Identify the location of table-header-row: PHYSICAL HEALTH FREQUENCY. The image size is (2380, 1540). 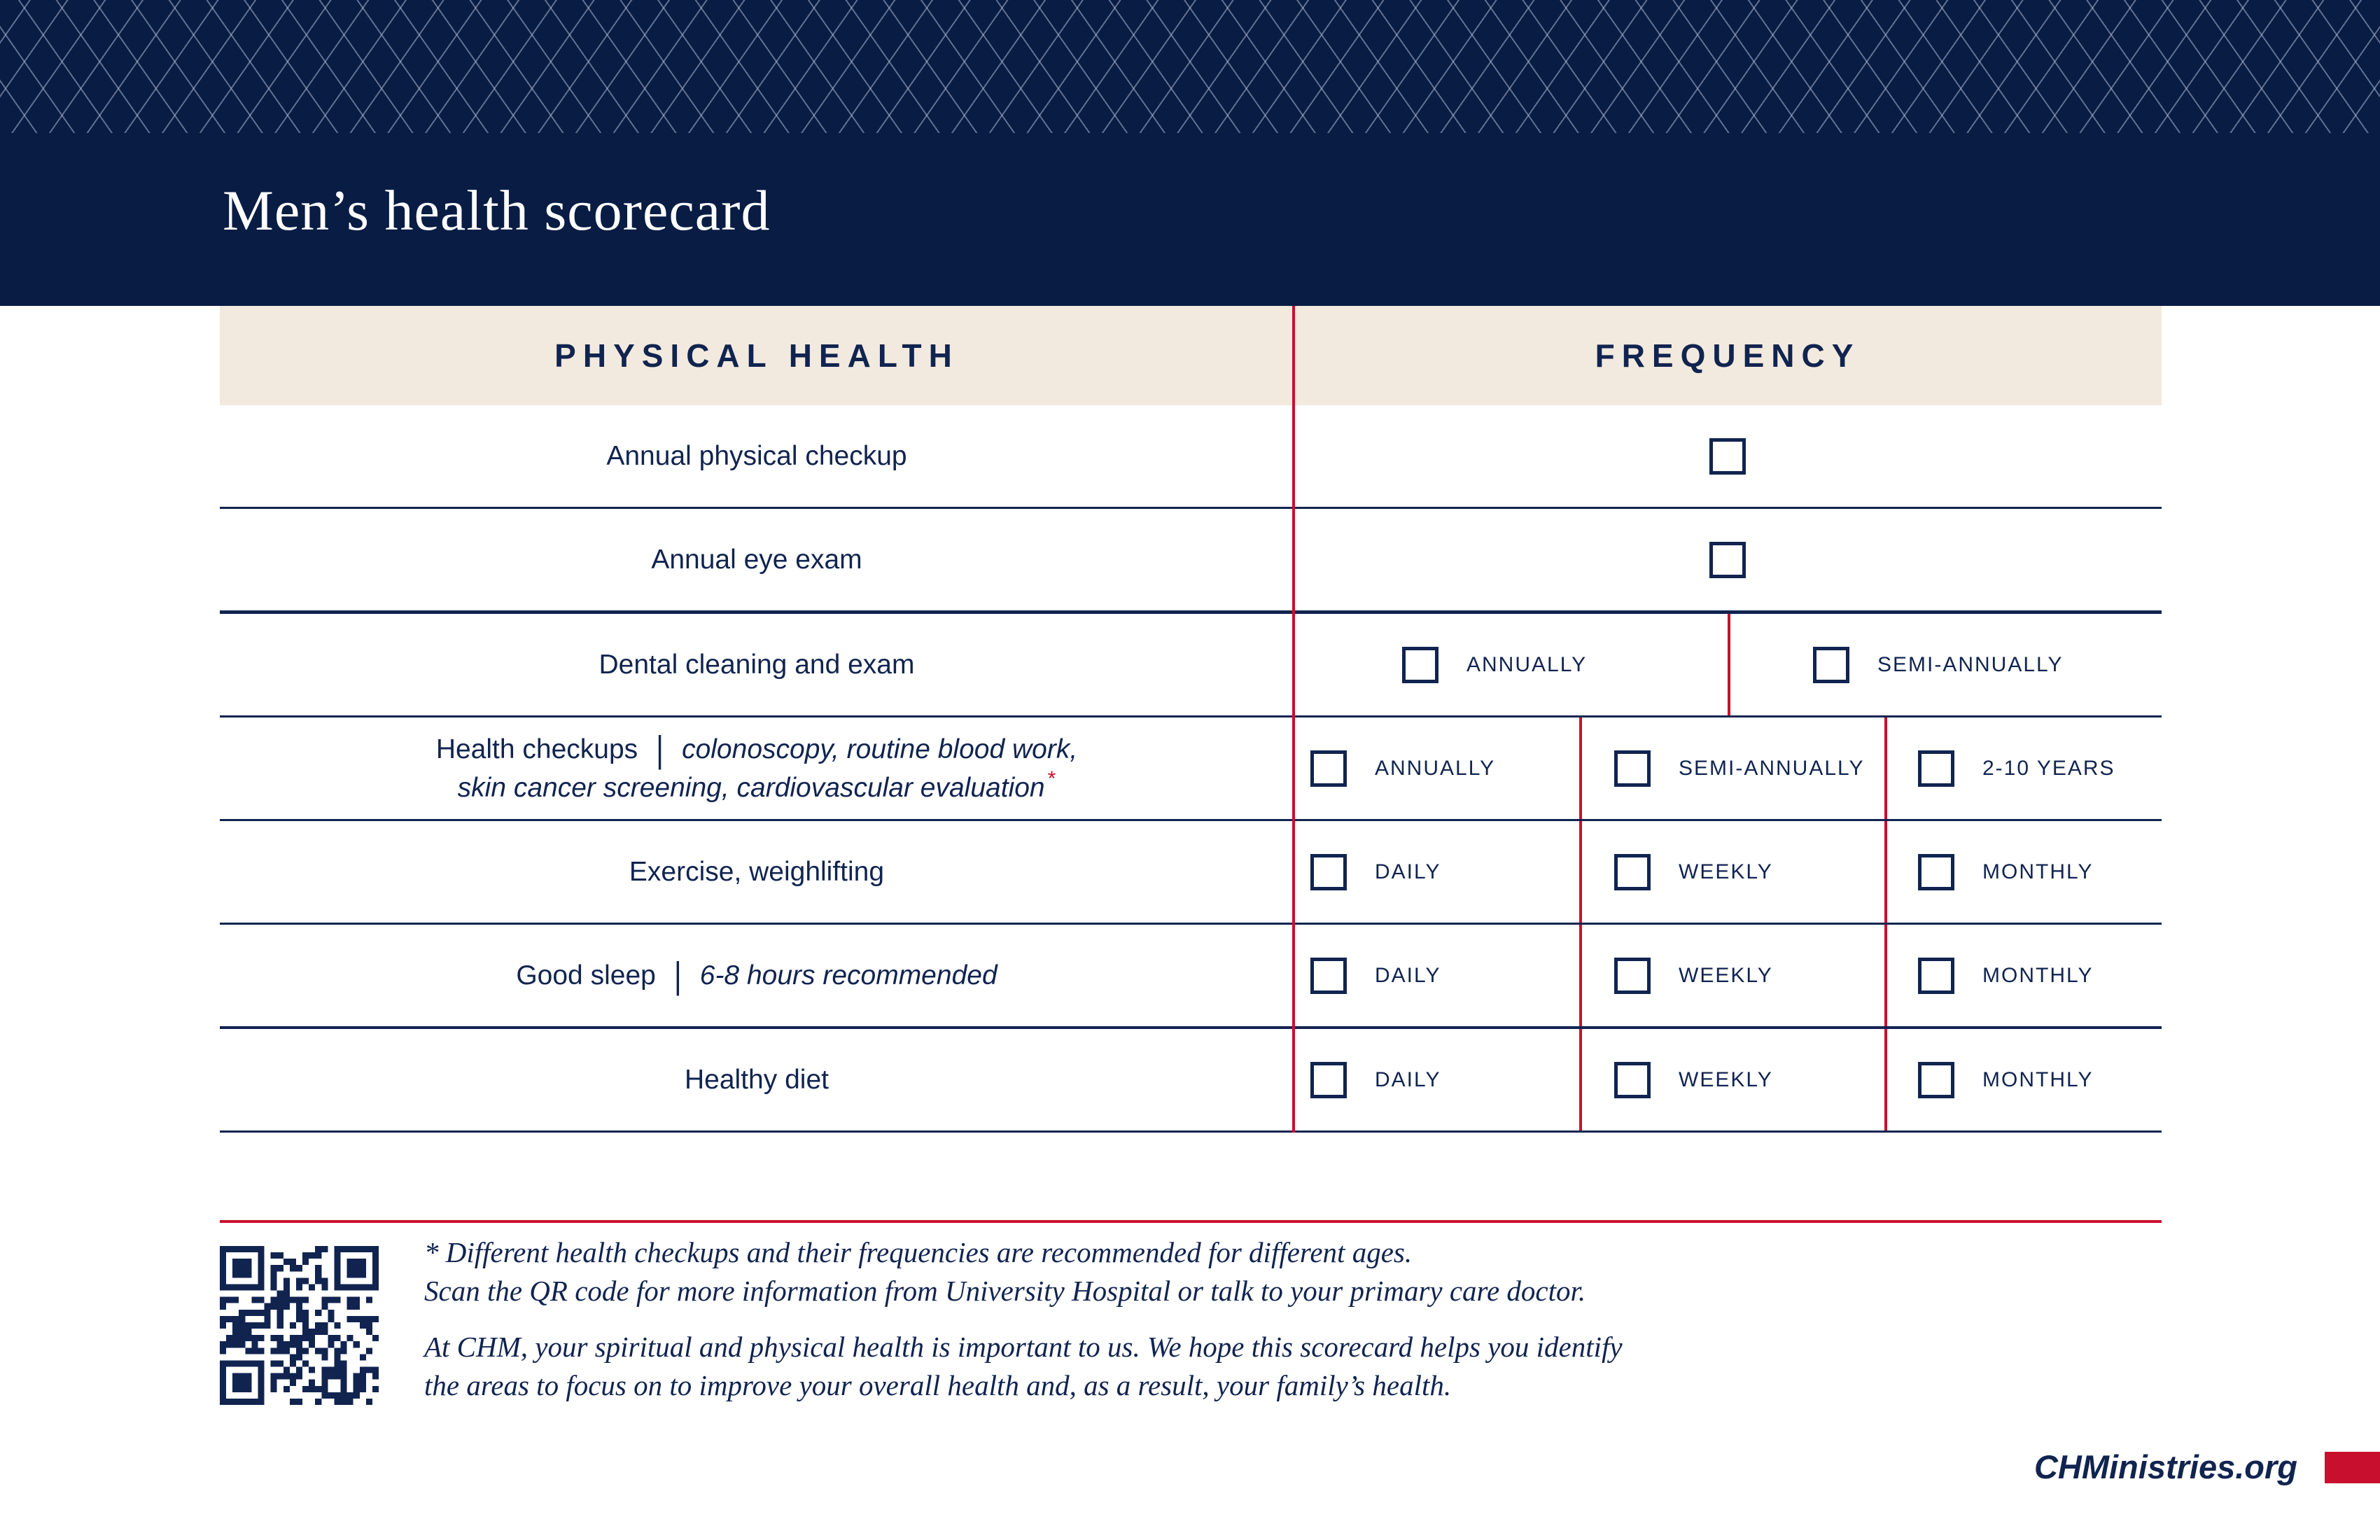
(1191, 355).